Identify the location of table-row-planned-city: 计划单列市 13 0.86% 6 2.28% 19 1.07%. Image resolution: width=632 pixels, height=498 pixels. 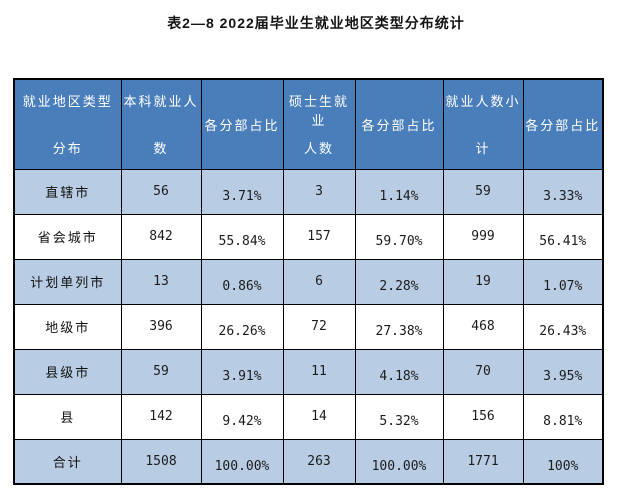
(308, 281).